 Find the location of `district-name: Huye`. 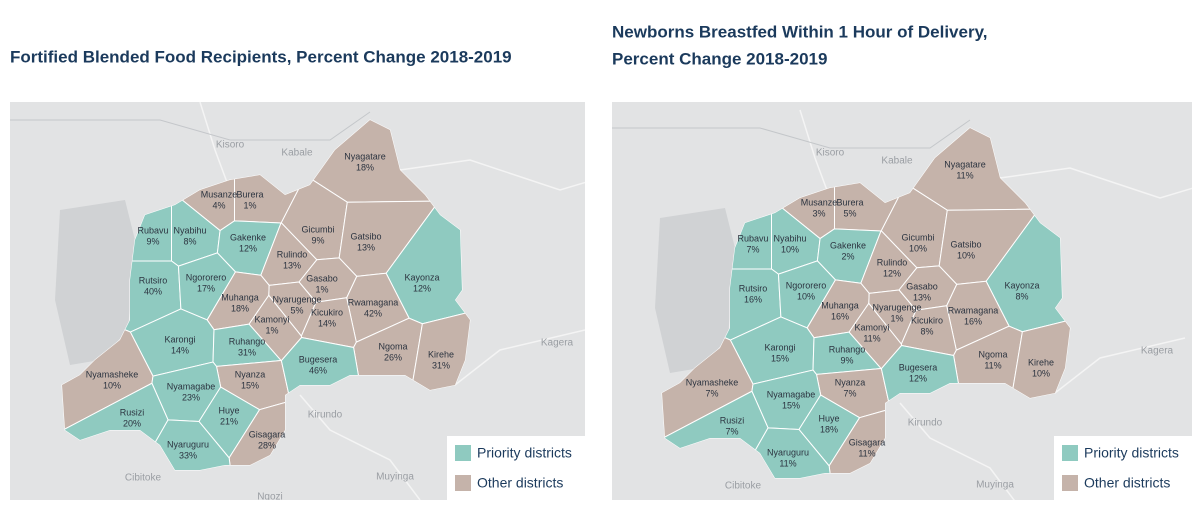

district-name: Huye is located at coordinates (828, 418).